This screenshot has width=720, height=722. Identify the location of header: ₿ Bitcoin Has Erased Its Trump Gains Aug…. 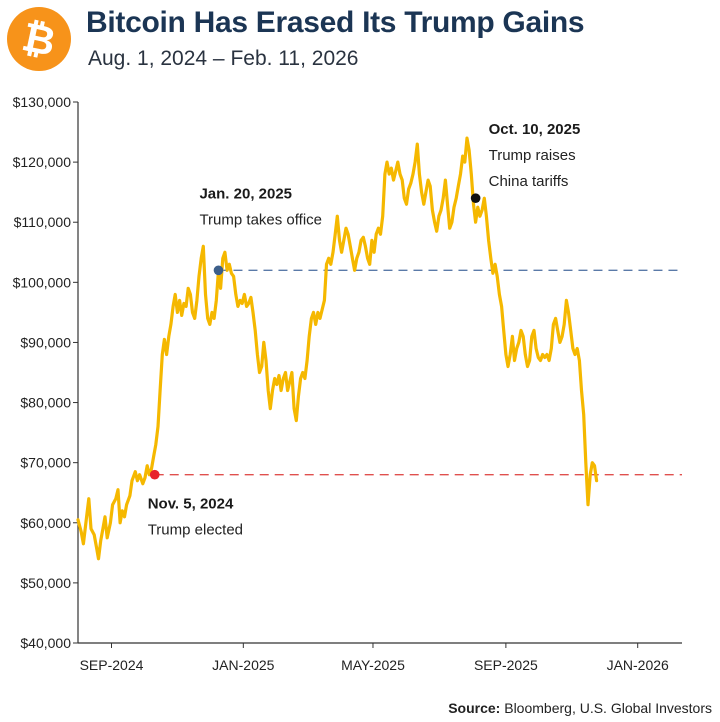
(360, 42).